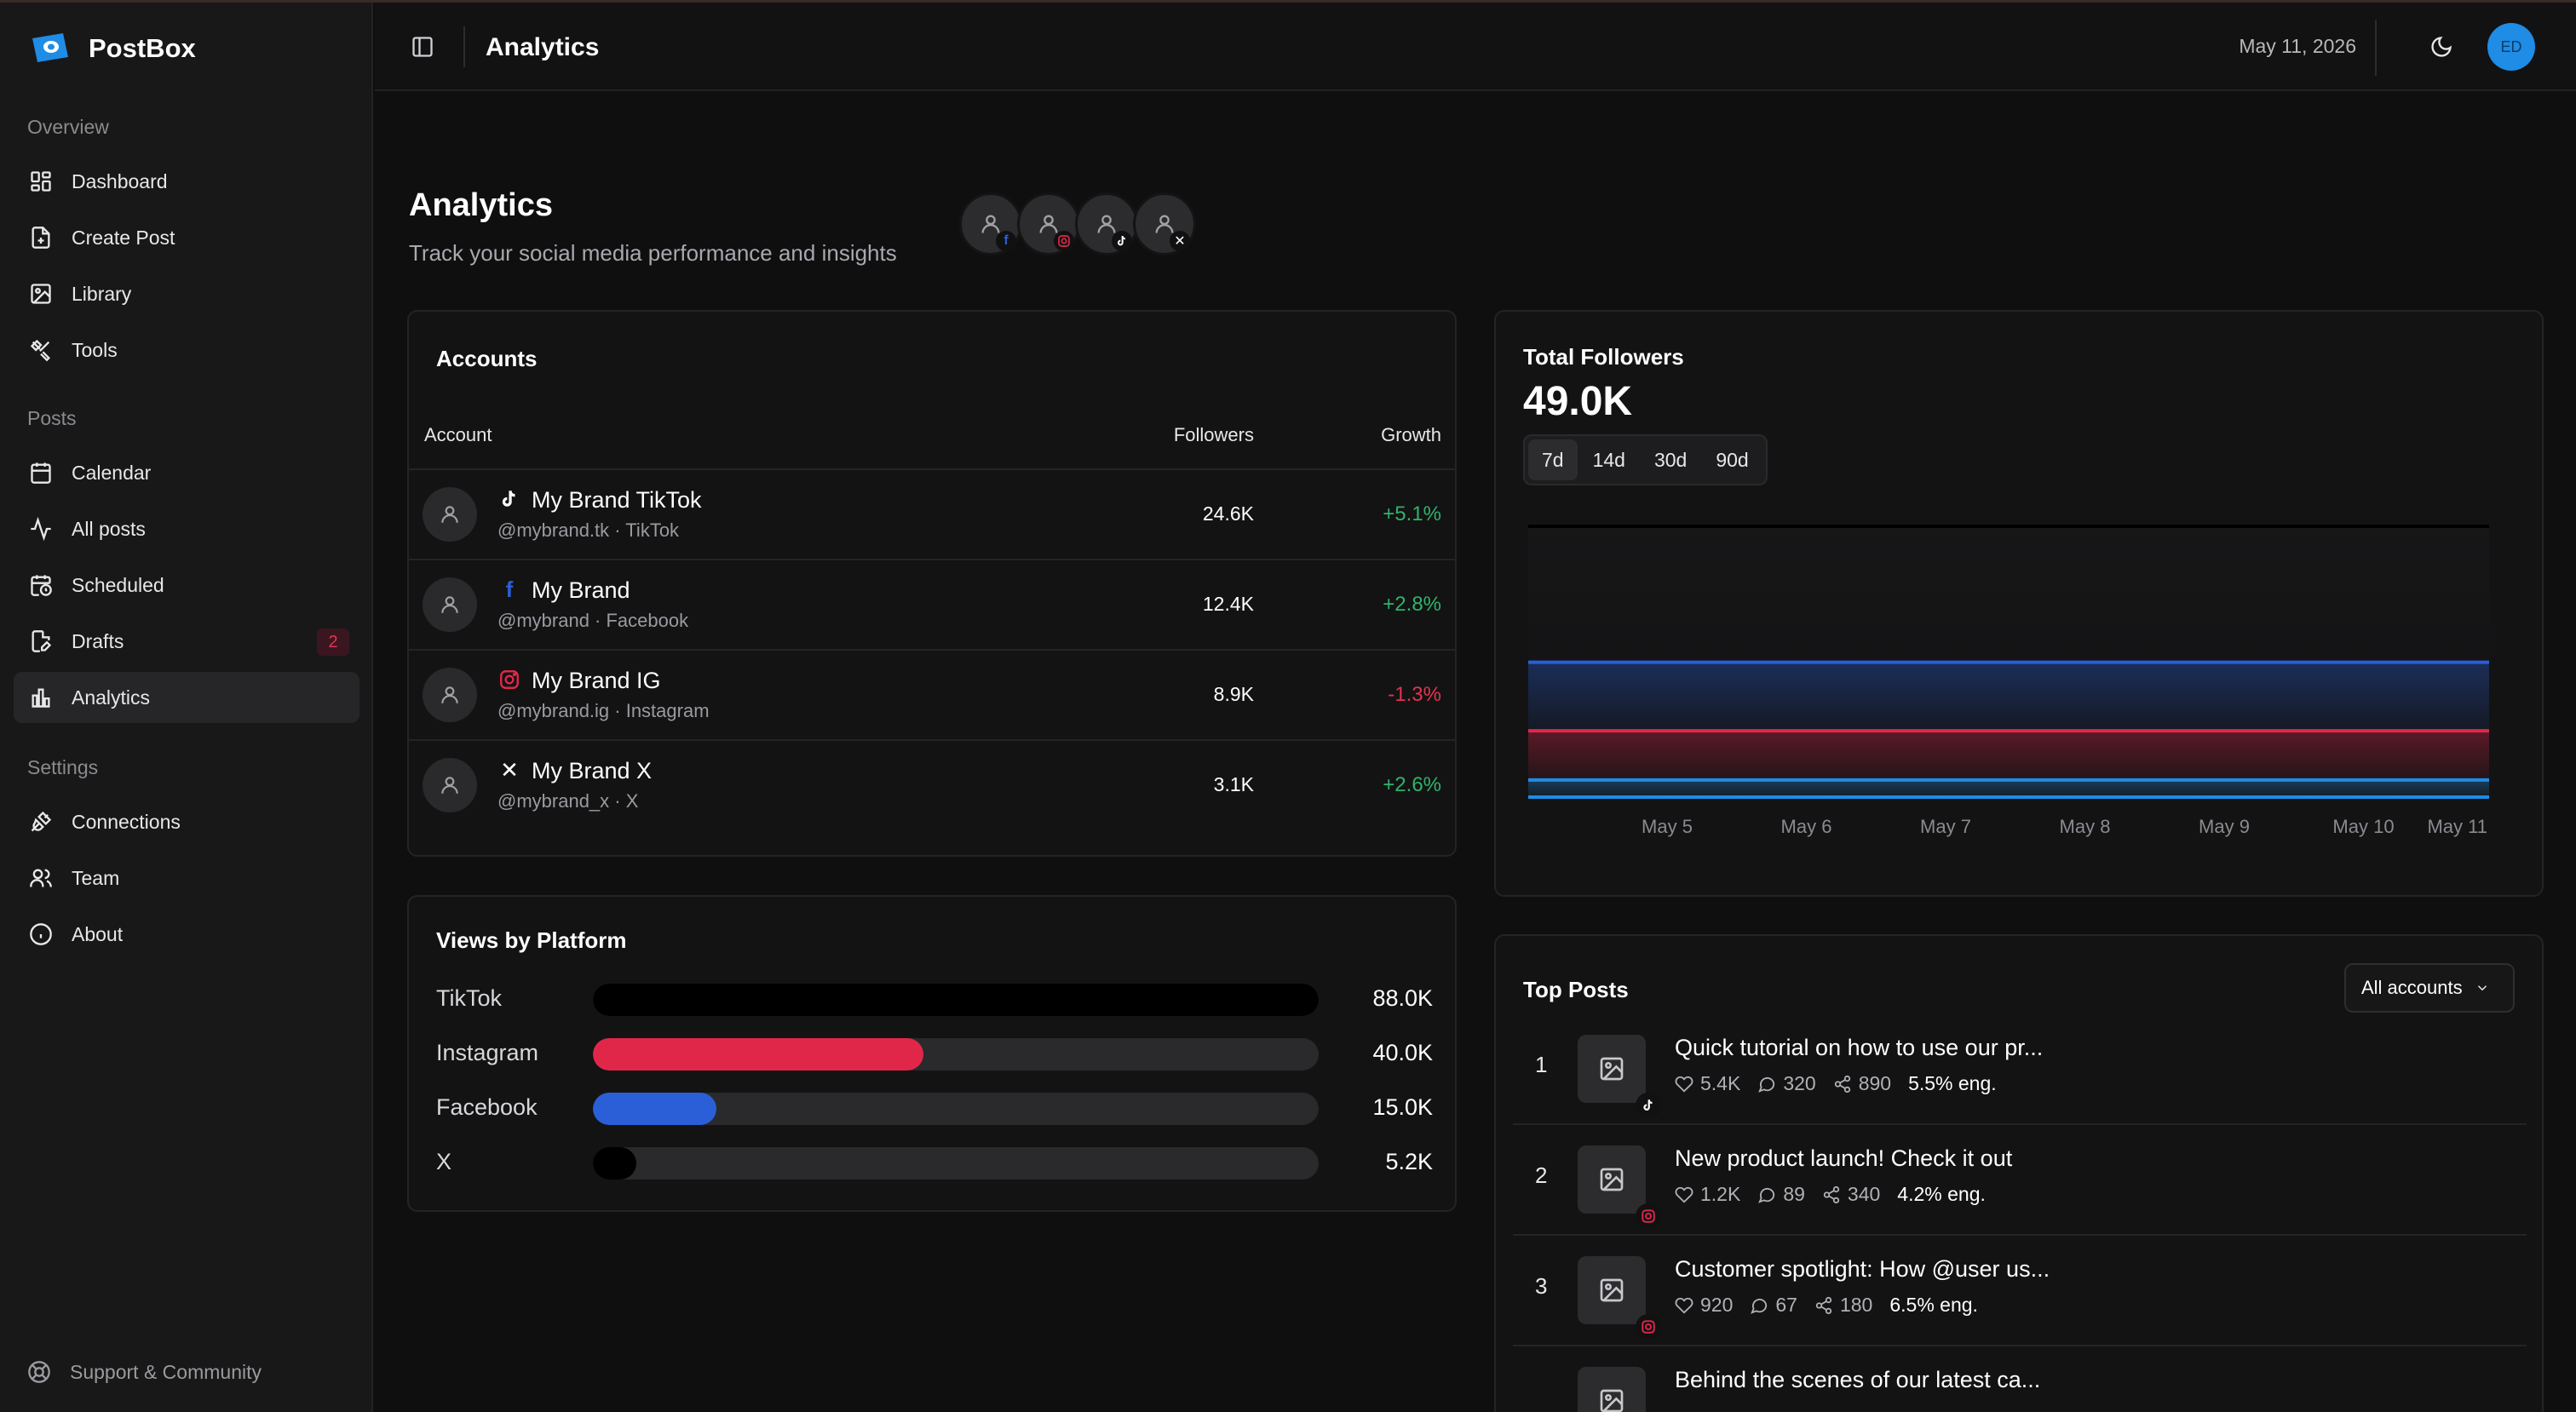 This screenshot has height=1412, width=2576. Describe the element at coordinates (1875, 1083) in the screenshot. I see `shares-count: 890` at that location.